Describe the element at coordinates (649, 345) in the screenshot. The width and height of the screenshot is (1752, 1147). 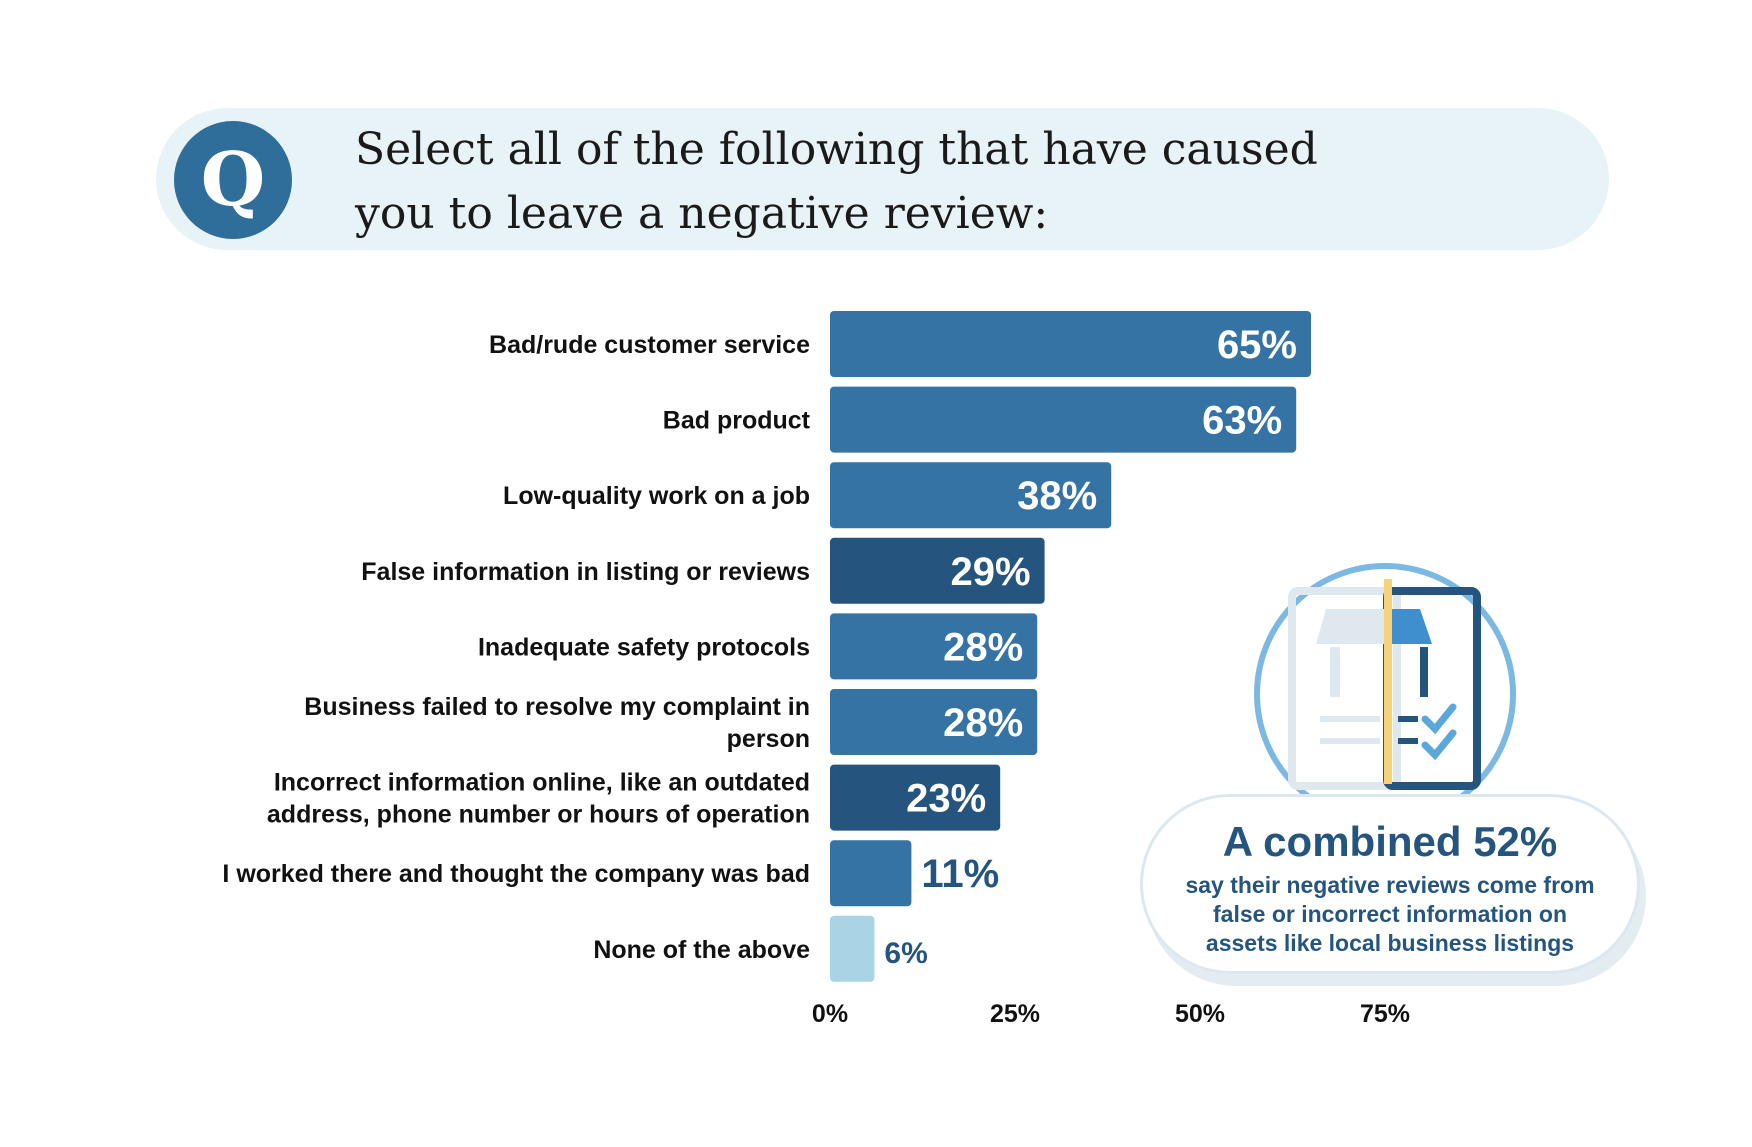
I see `category-label: Bad/rude customer service` at that location.